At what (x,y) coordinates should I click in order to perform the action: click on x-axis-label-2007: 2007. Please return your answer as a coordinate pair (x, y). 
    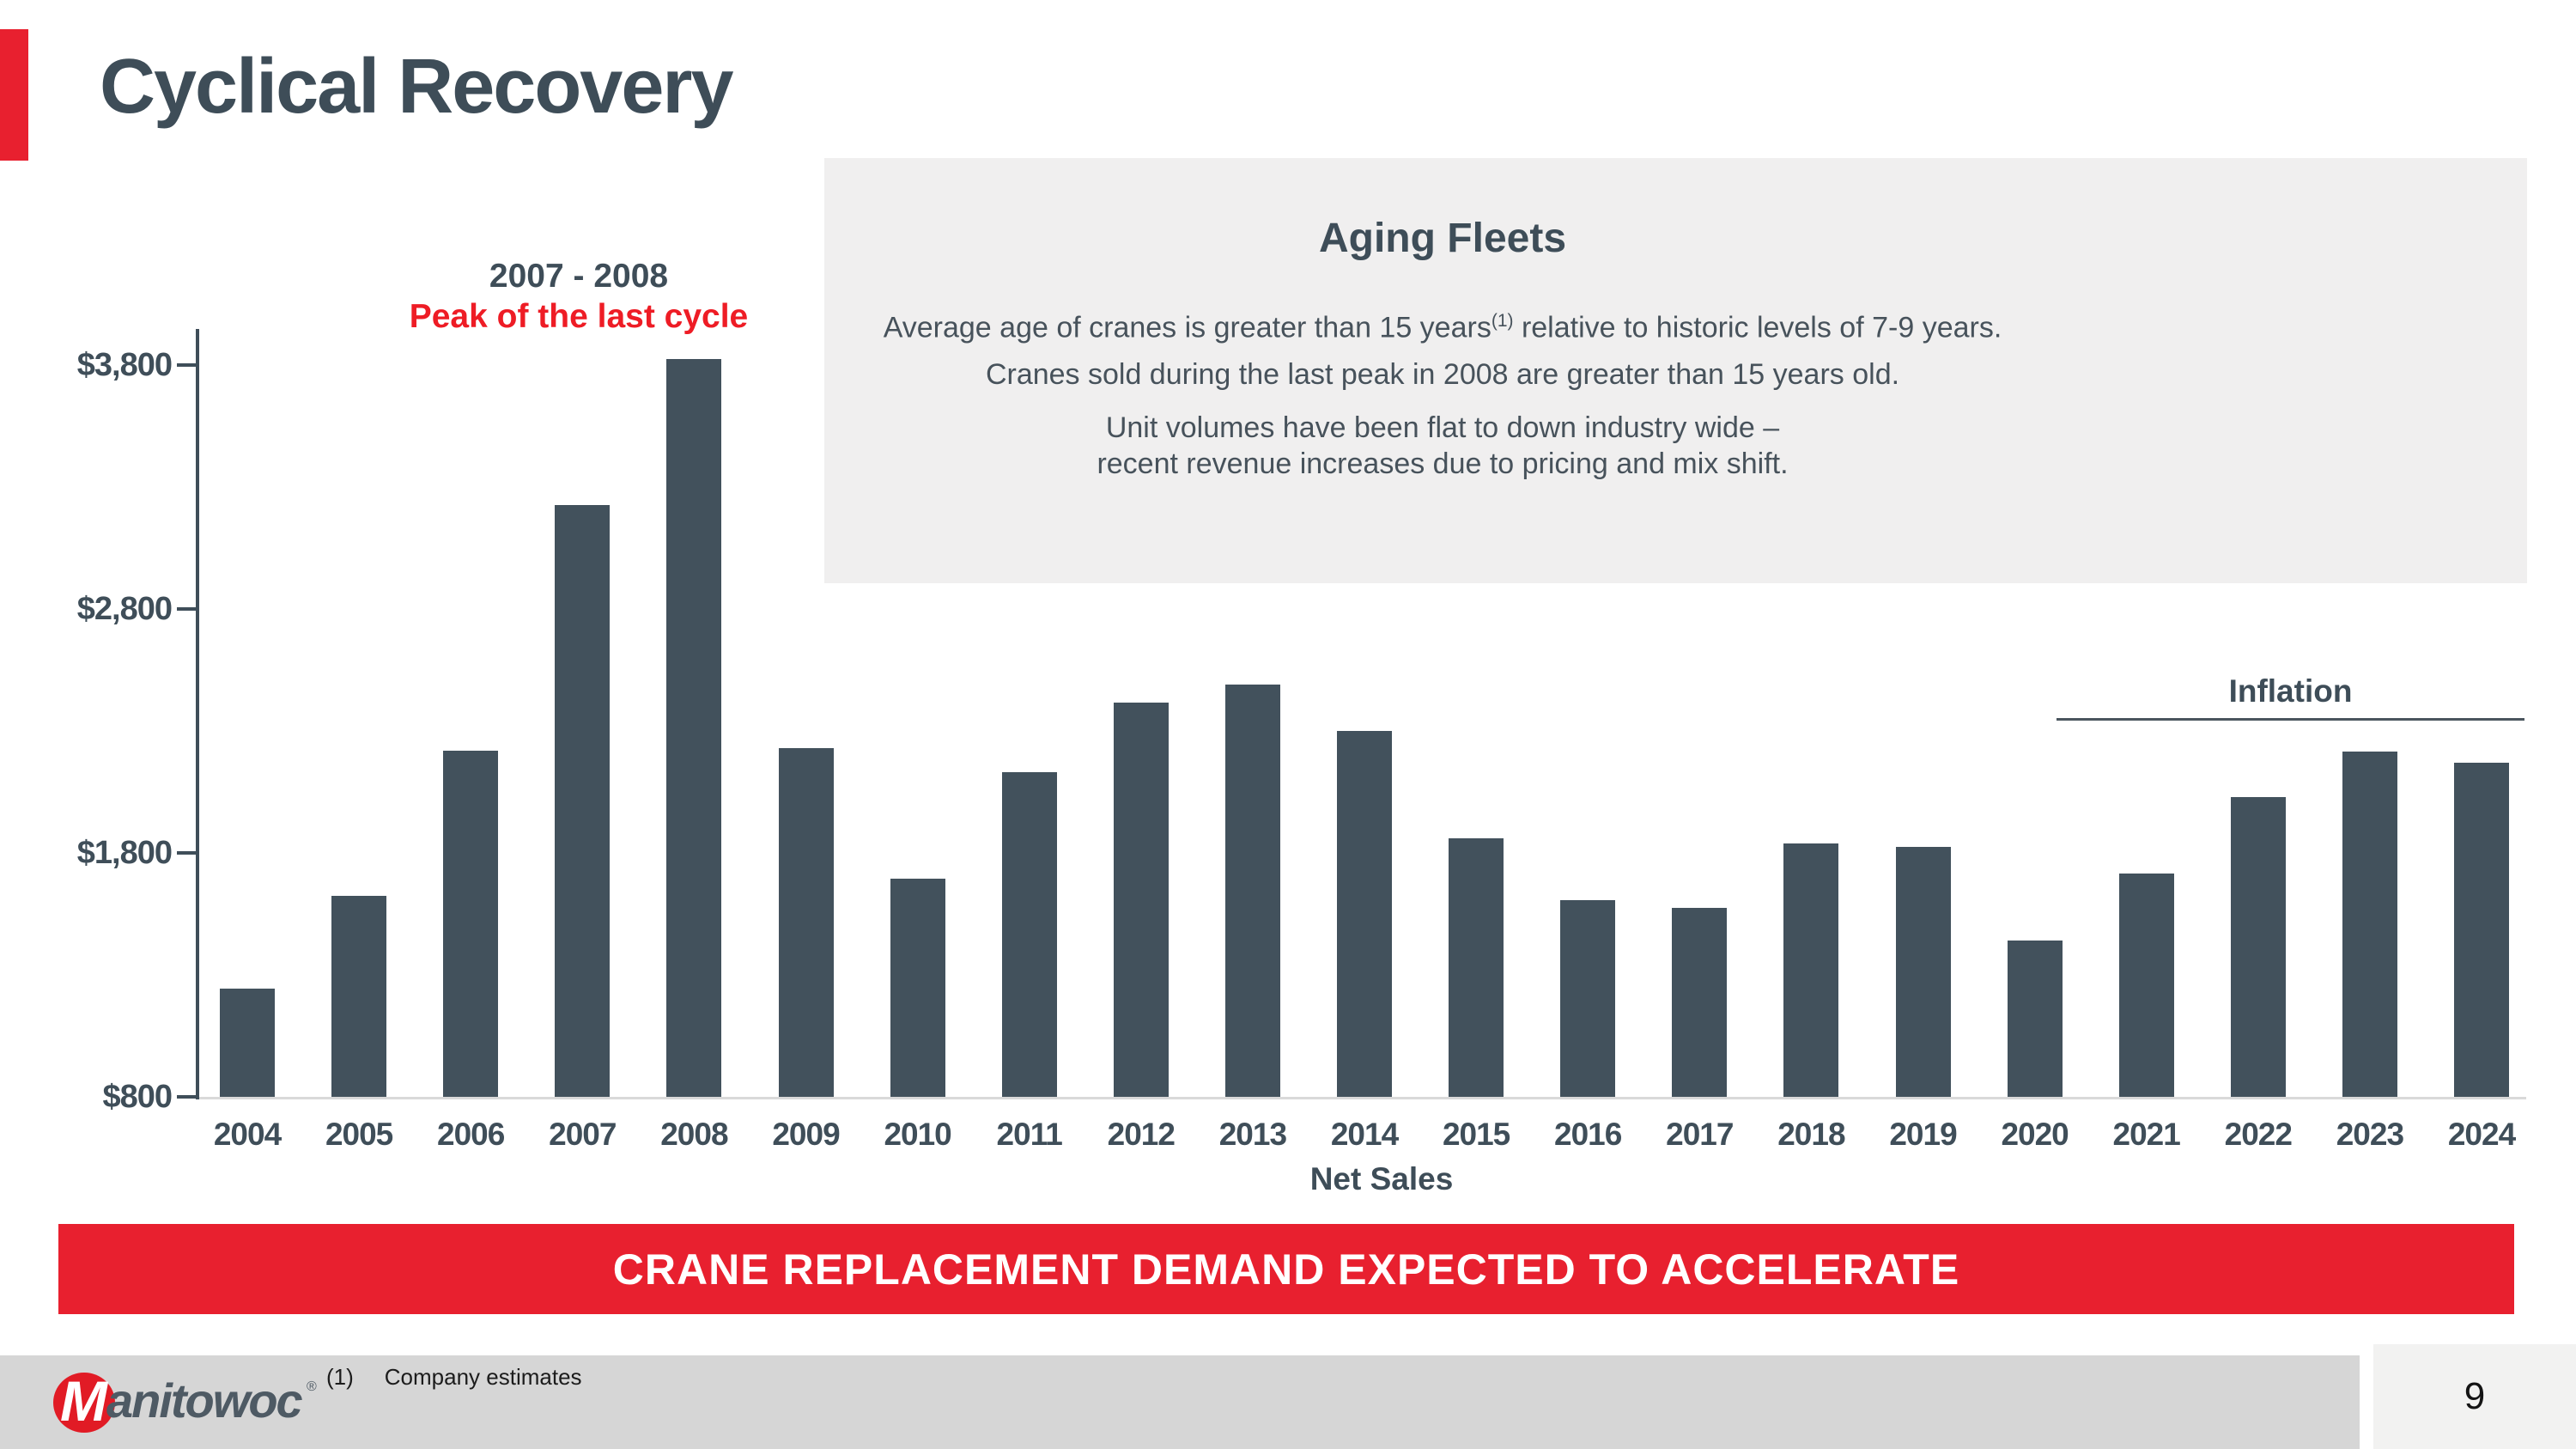
    Looking at the image, I should click on (583, 1134).